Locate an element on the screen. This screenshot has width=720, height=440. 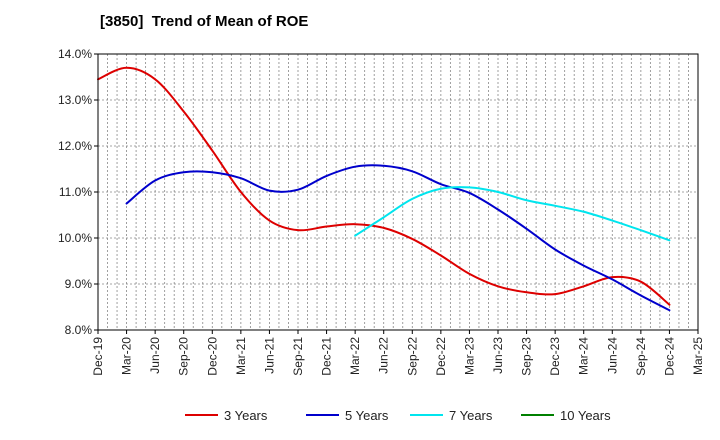
x-tick-label: Mar-25 is located at coordinates (698, 356).